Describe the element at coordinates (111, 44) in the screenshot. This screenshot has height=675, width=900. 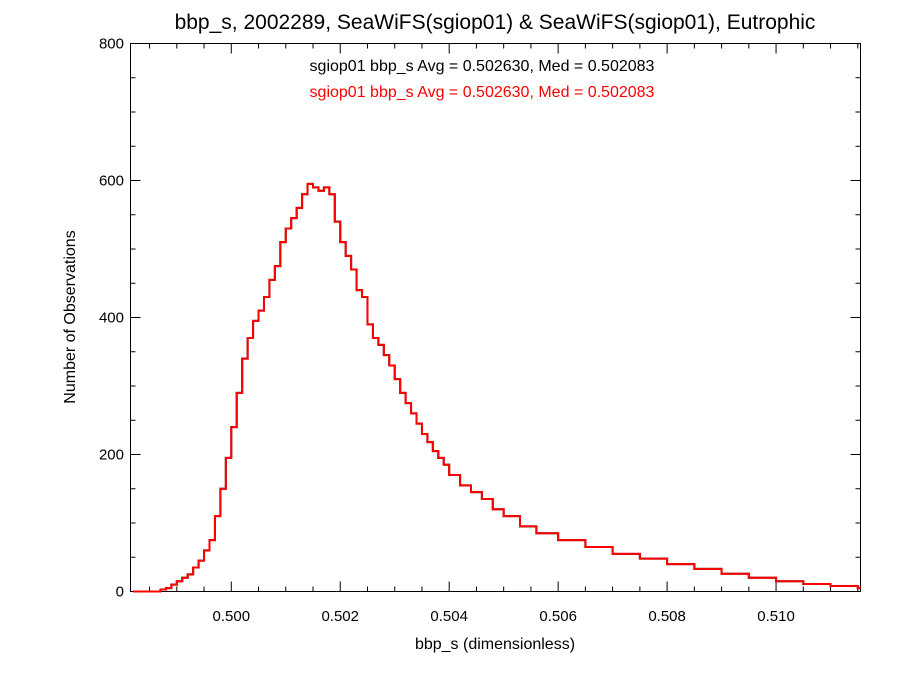
I see `y-tick-label: 800` at that location.